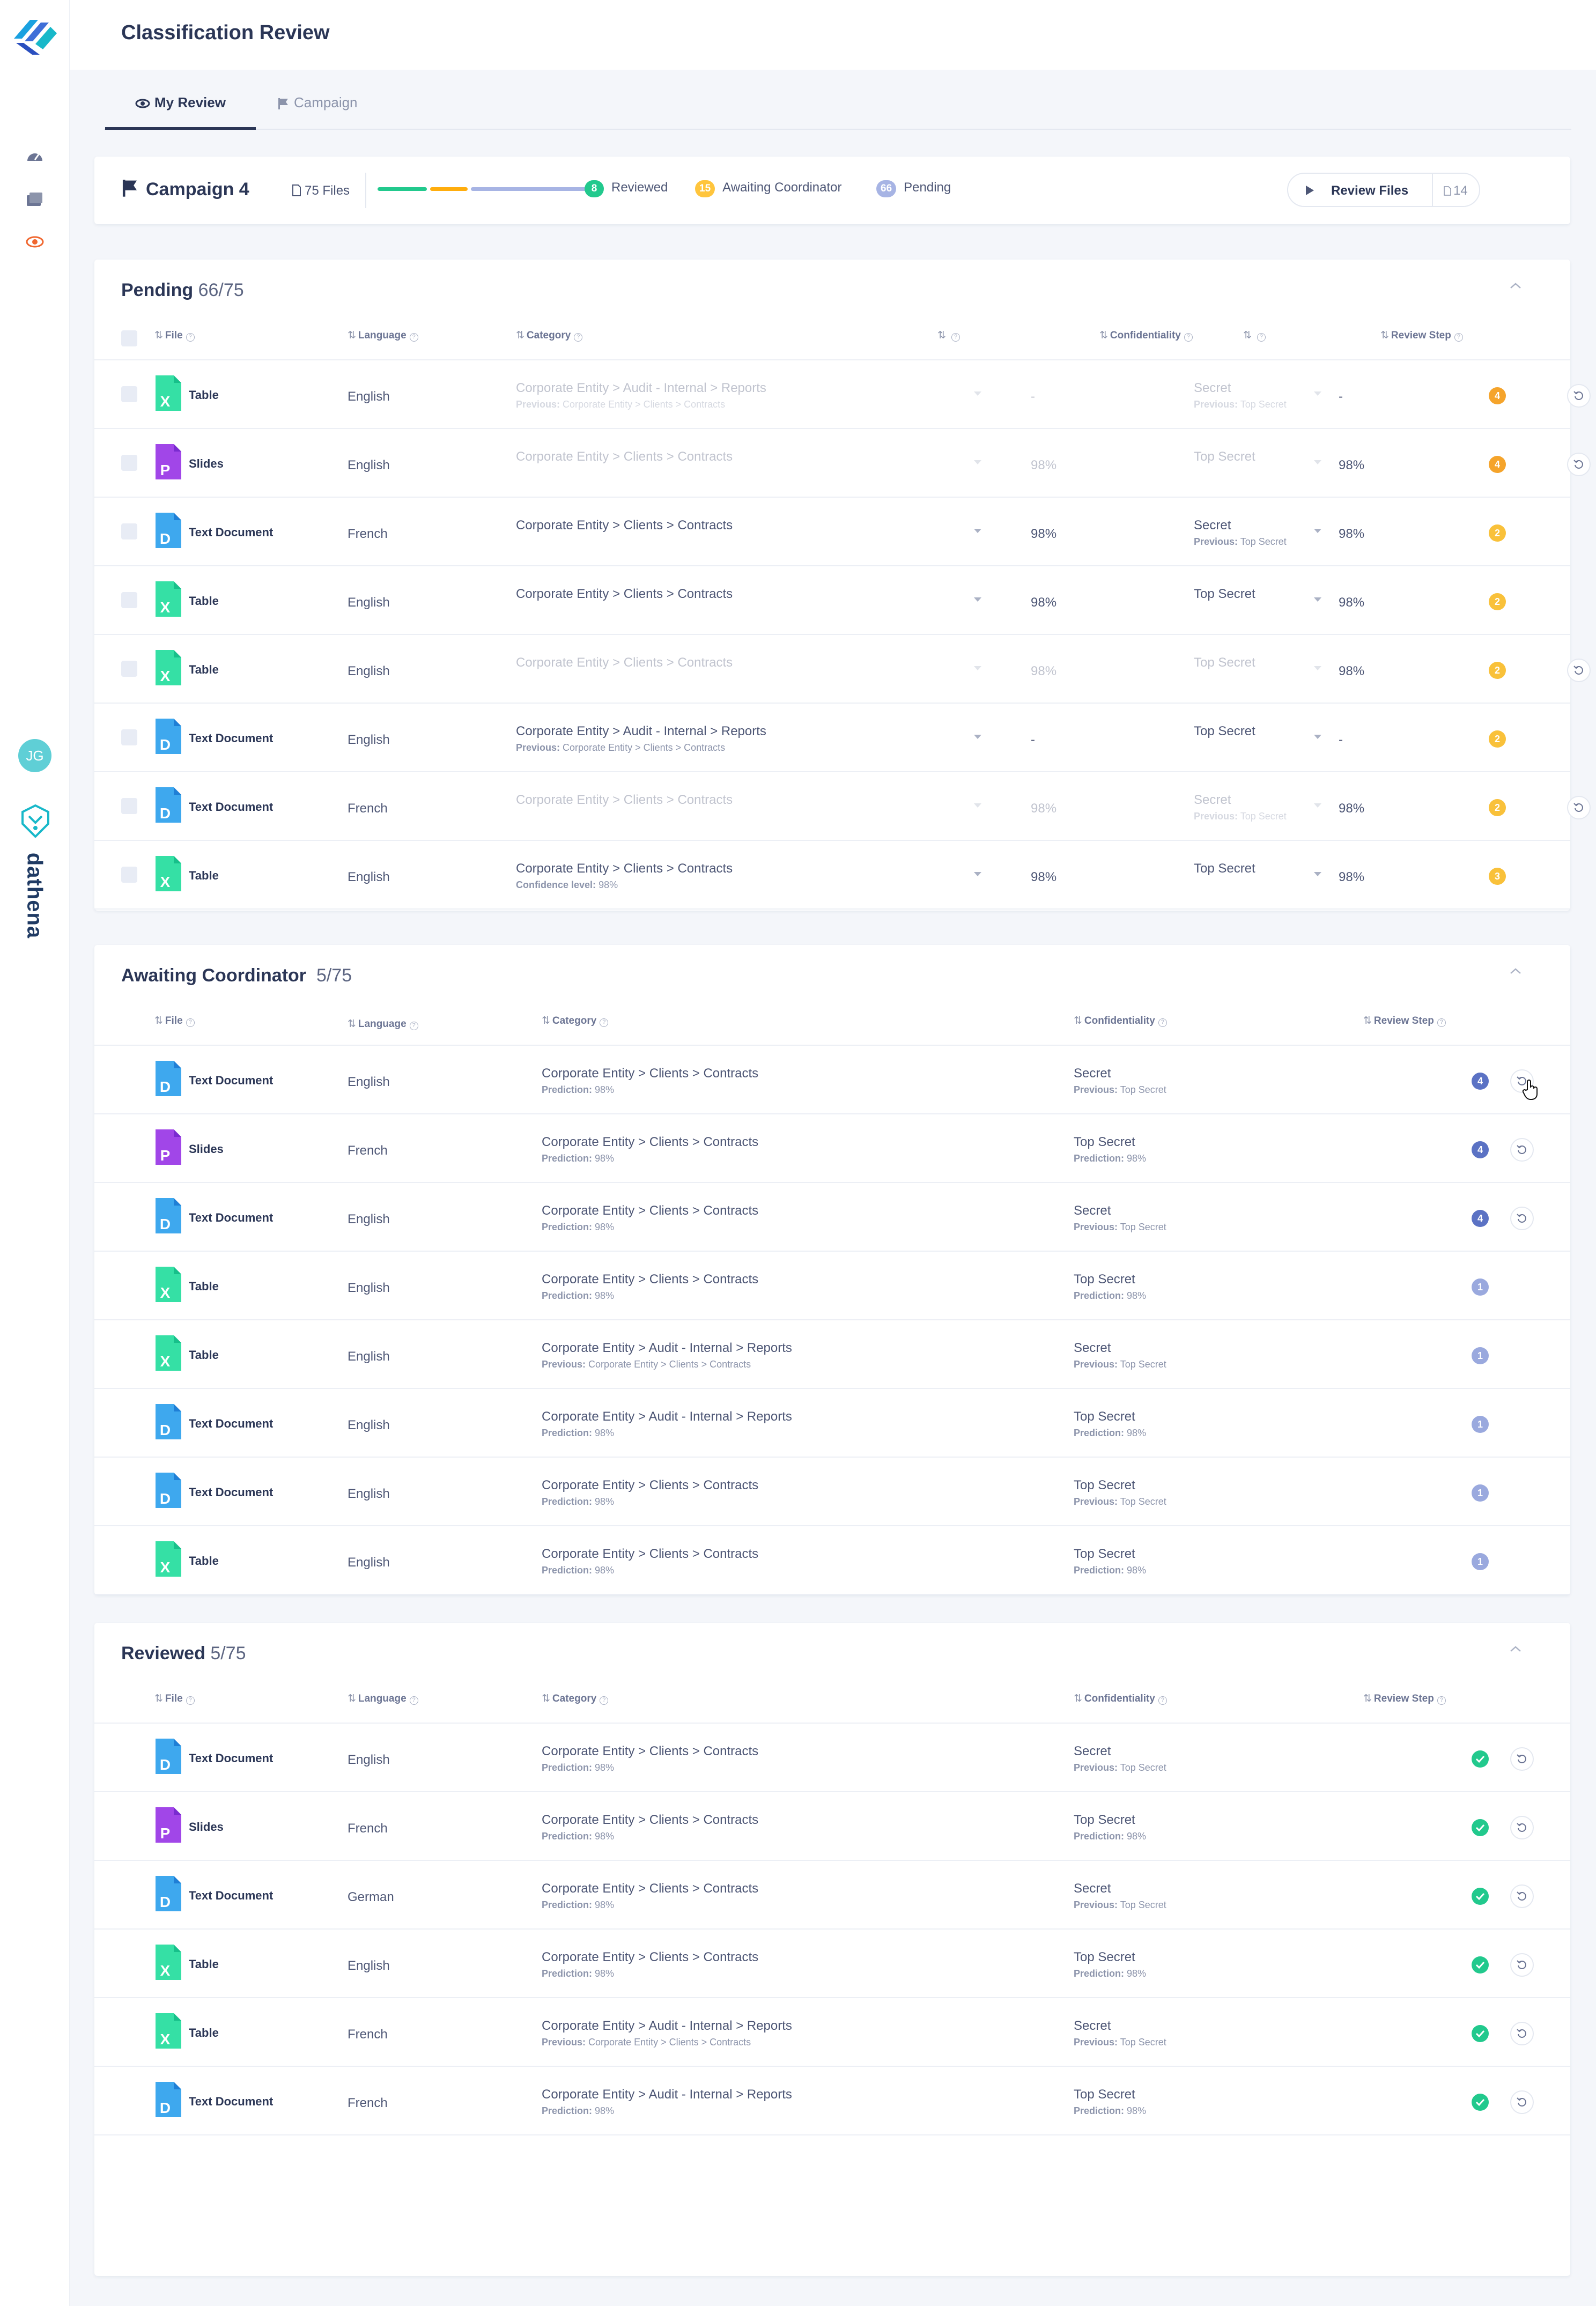 Image resolution: width=1596 pixels, height=2306 pixels. What do you see at coordinates (35, 242) in the screenshot?
I see `eye-icon` at bounding box center [35, 242].